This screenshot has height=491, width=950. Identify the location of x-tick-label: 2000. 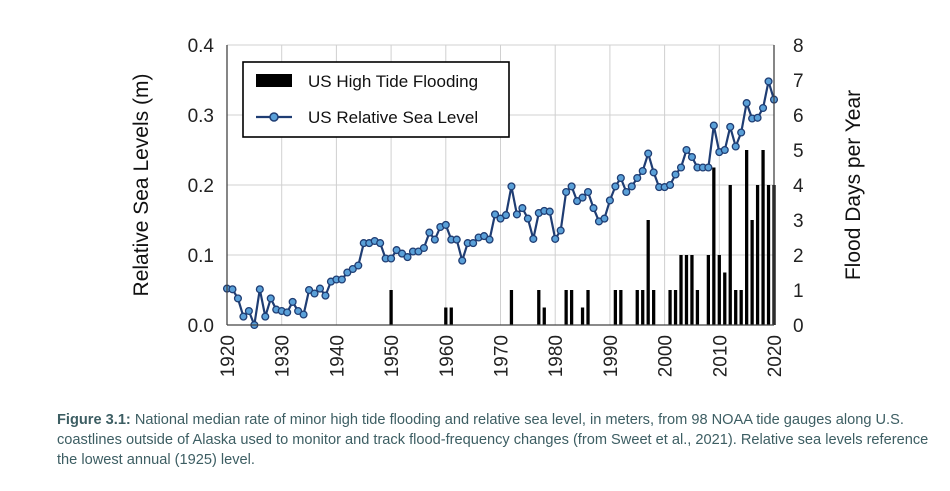
(666, 356).